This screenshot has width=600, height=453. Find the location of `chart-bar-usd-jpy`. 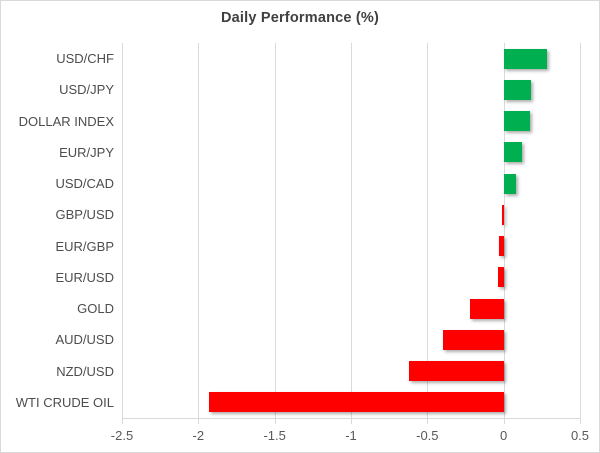

chart-bar-usd-jpy is located at coordinates (517, 90).